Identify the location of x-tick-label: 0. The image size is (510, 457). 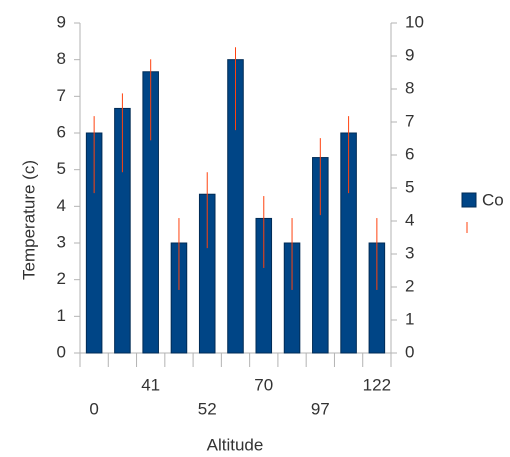
(93, 408).